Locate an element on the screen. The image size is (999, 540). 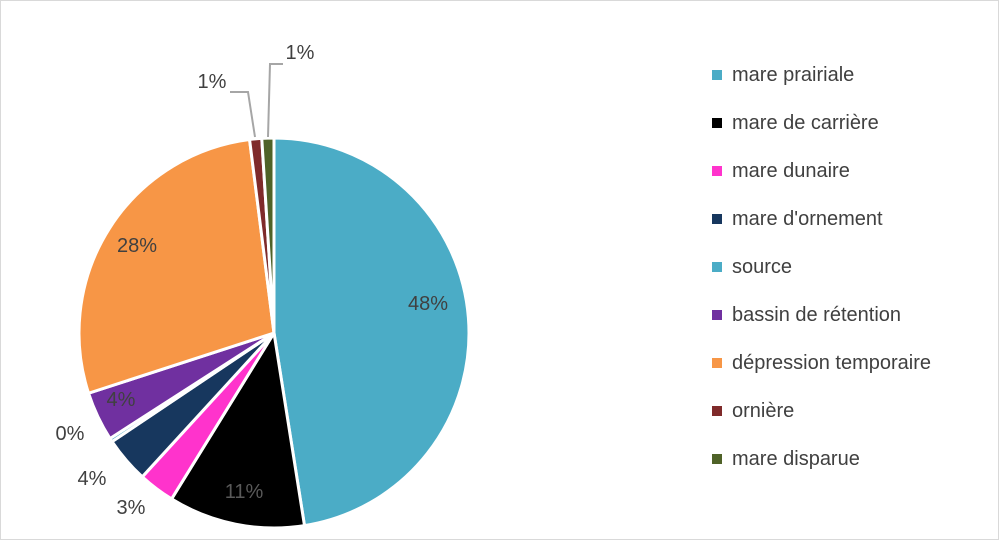
data-label-6: 28% is located at coordinates (137, 246).